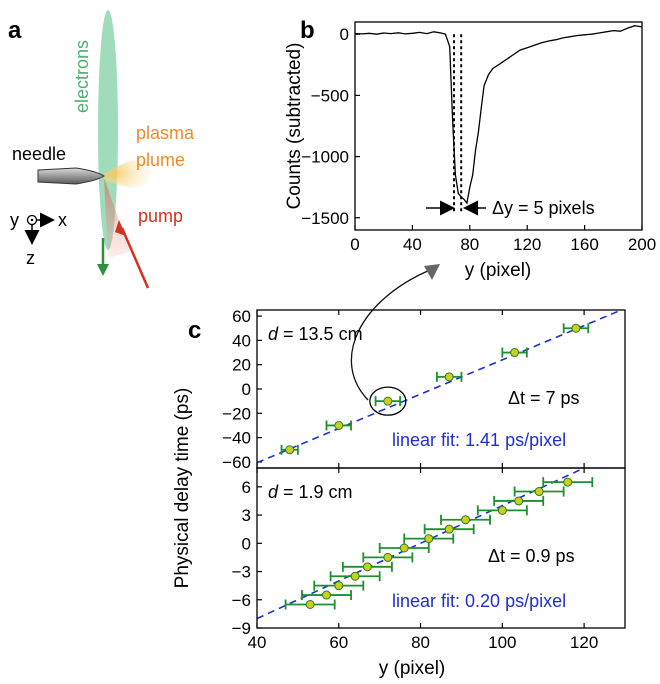 The width and height of the screenshot is (660, 684). What do you see at coordinates (165, 133) in the screenshot?
I see `plasma-label: plasma` at bounding box center [165, 133].